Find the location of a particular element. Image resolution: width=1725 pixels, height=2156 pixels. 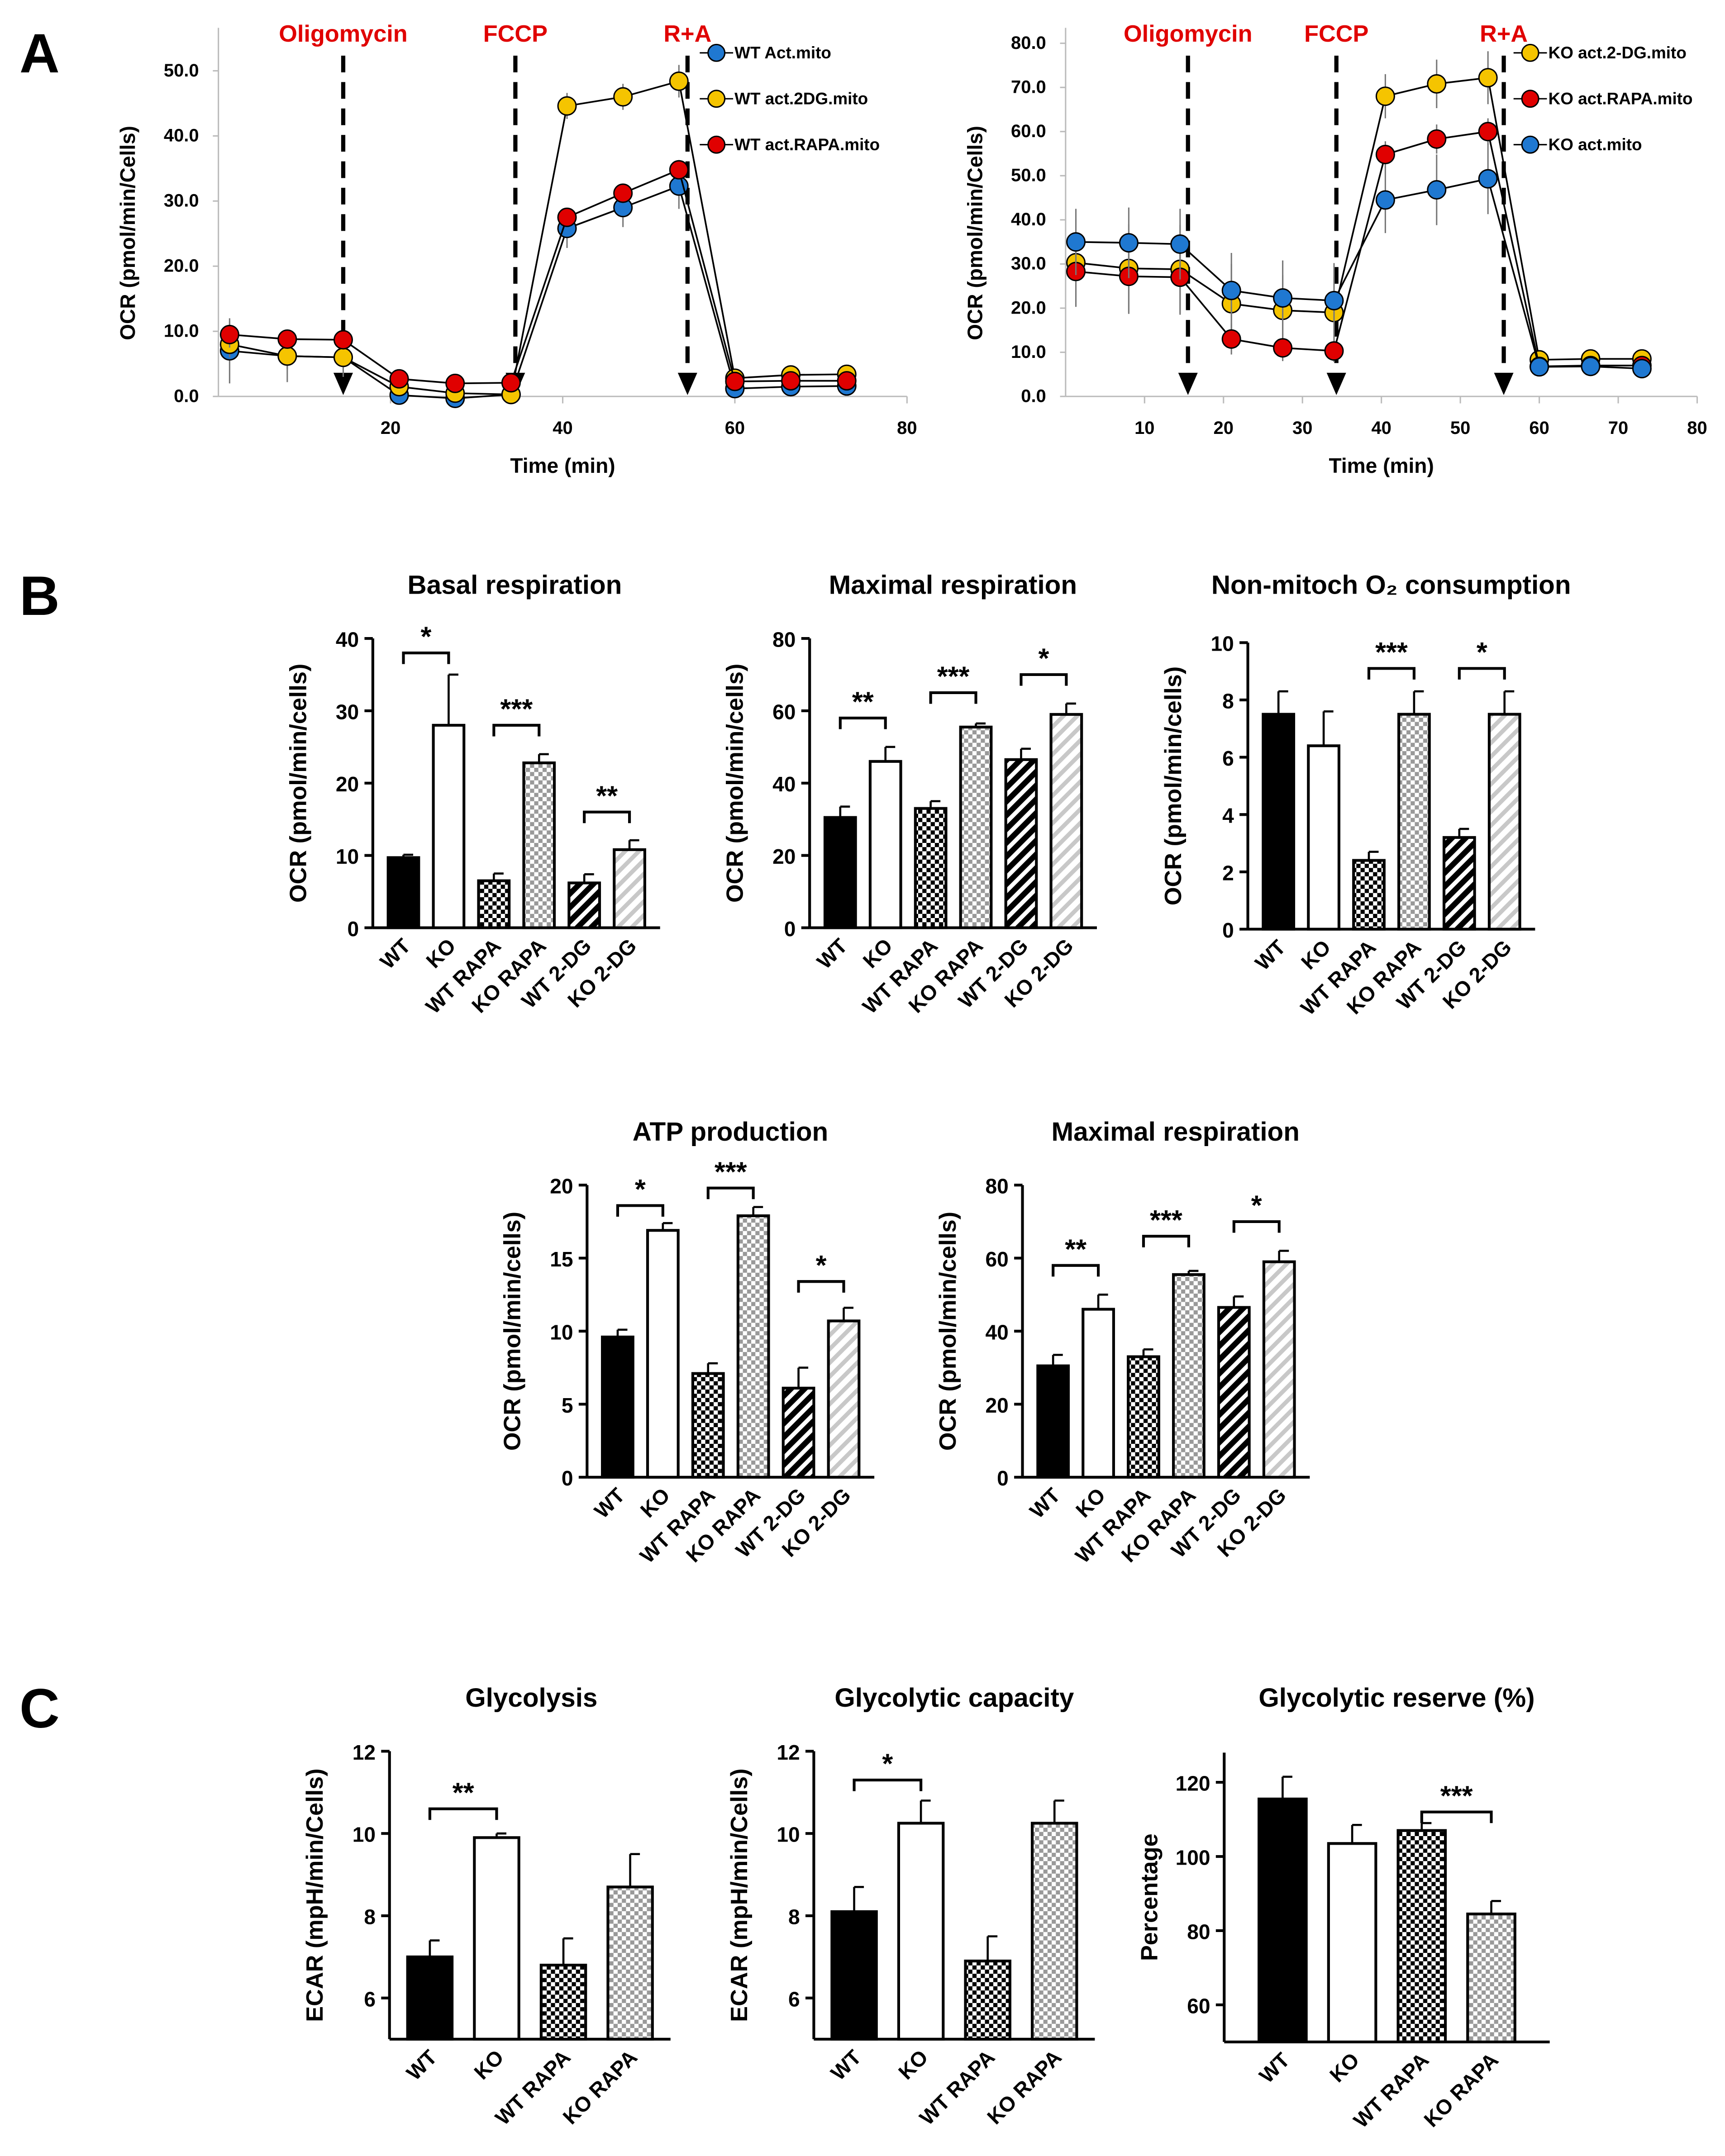

y-axis-label: OCR (pmol/min/Cells) is located at coordinates (127, 233).